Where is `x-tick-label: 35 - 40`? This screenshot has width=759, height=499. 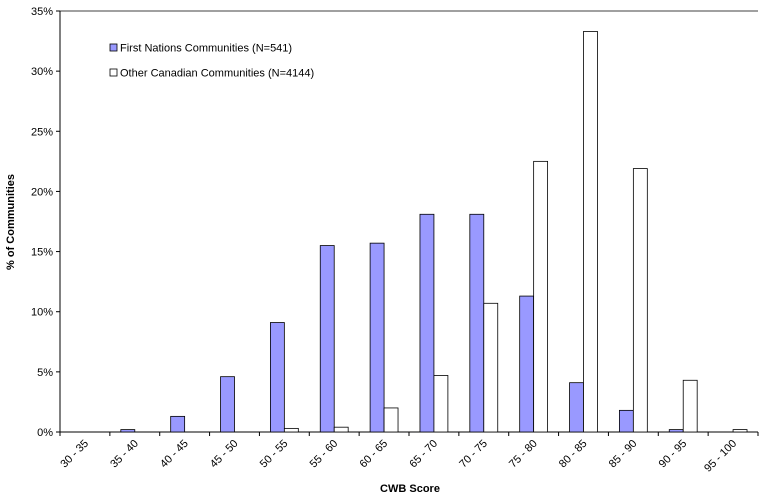 x-tick-label: 35 - 40 is located at coordinates (124, 454).